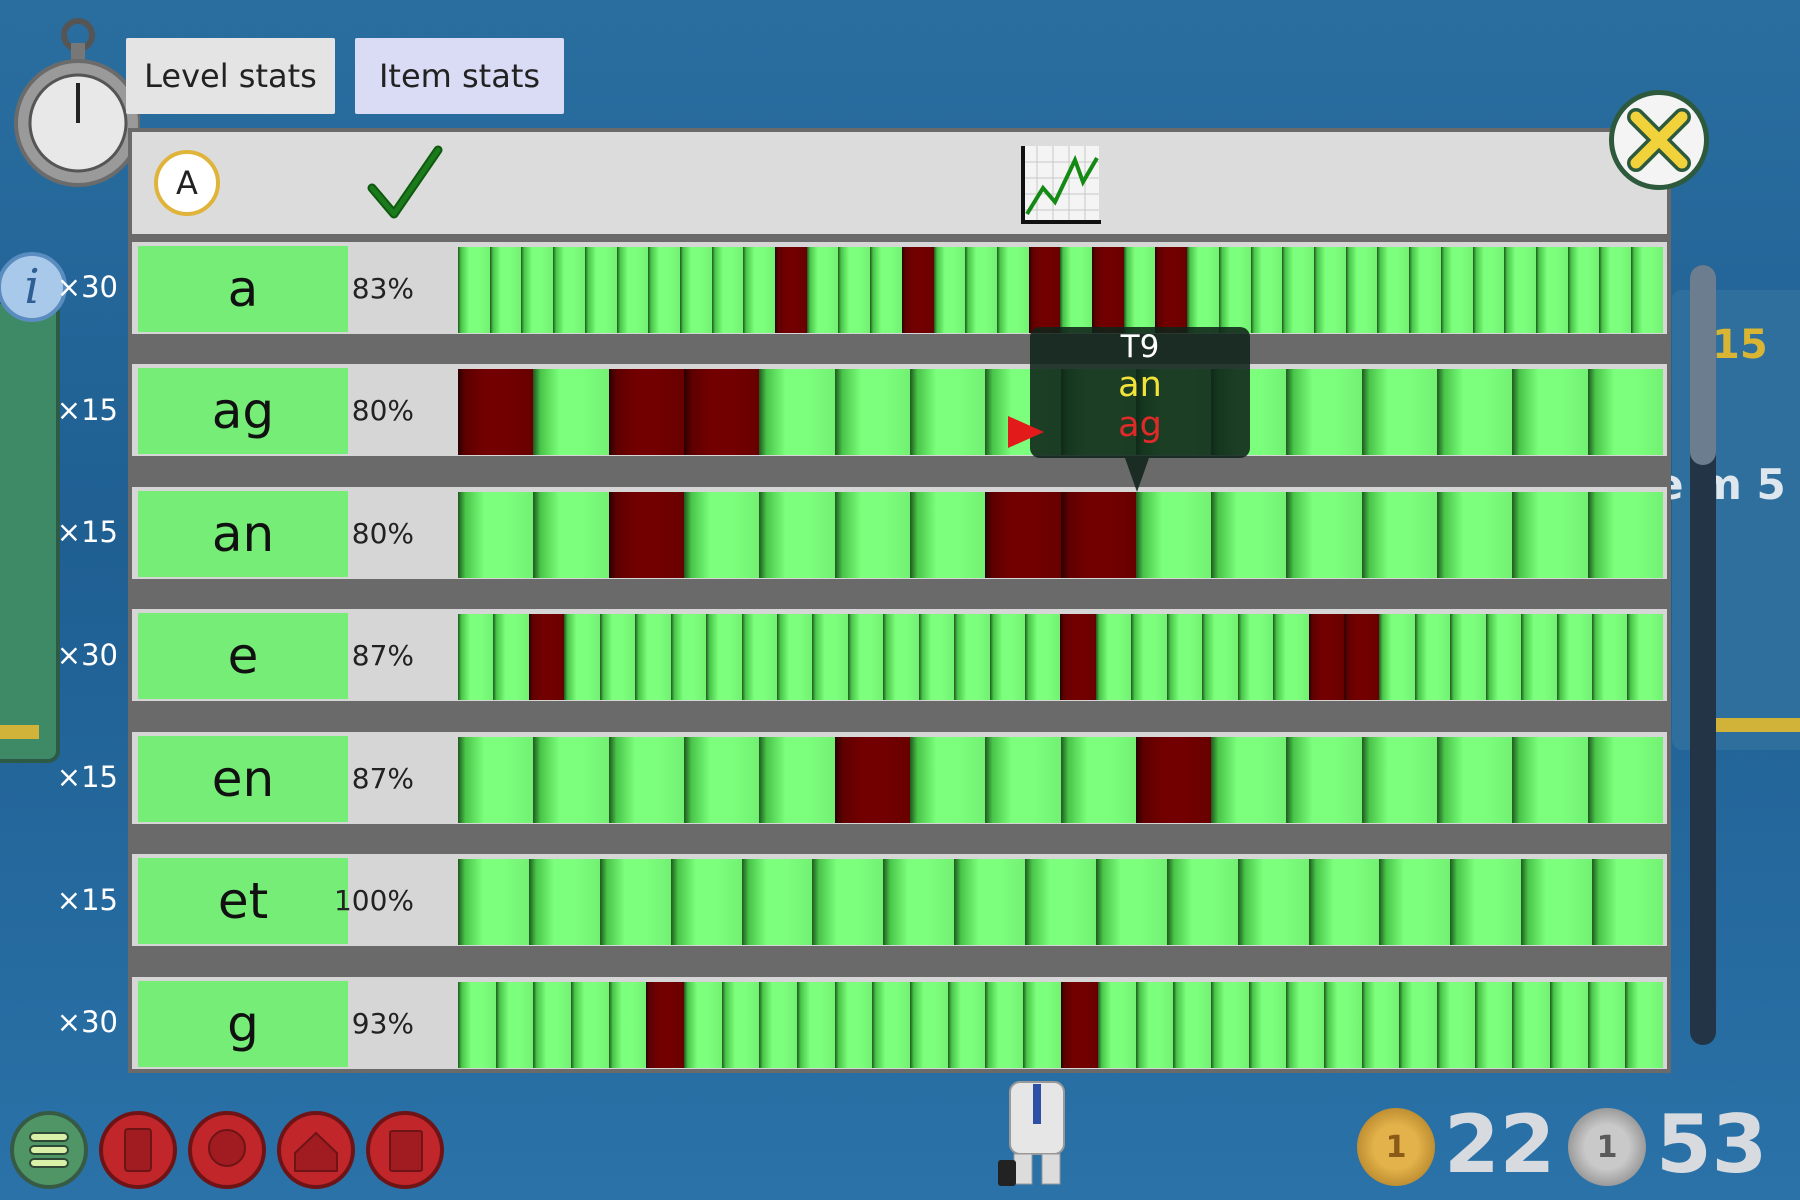 The height and width of the screenshot is (1200, 1800). I want to click on item-label: ag, so click(243, 411).